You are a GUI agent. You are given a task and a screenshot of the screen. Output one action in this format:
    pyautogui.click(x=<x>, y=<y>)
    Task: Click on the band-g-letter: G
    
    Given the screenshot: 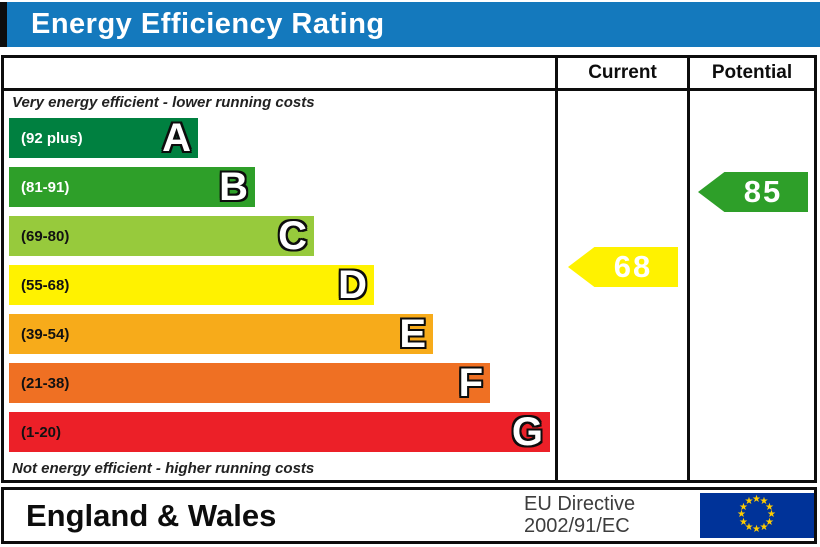 What is the action you would take?
    pyautogui.click(x=527, y=432)
    